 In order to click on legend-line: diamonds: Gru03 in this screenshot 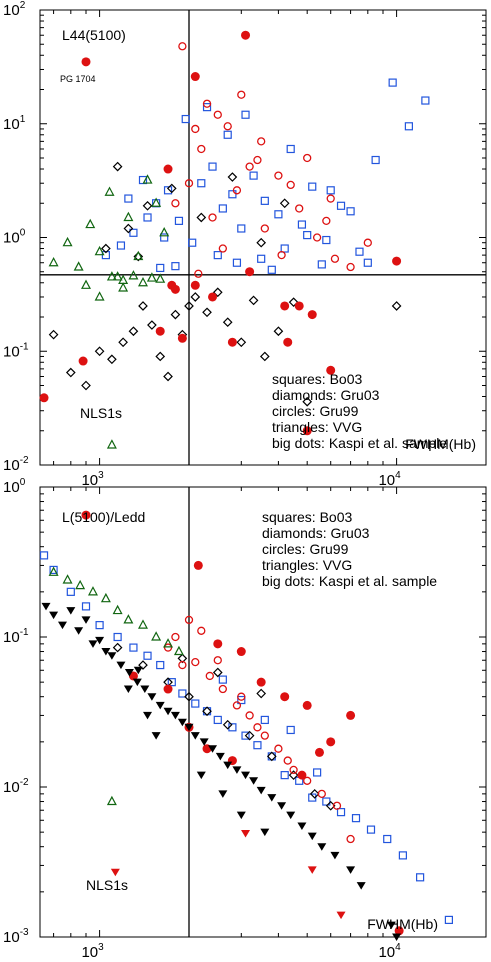, I will do `click(316, 533)`.